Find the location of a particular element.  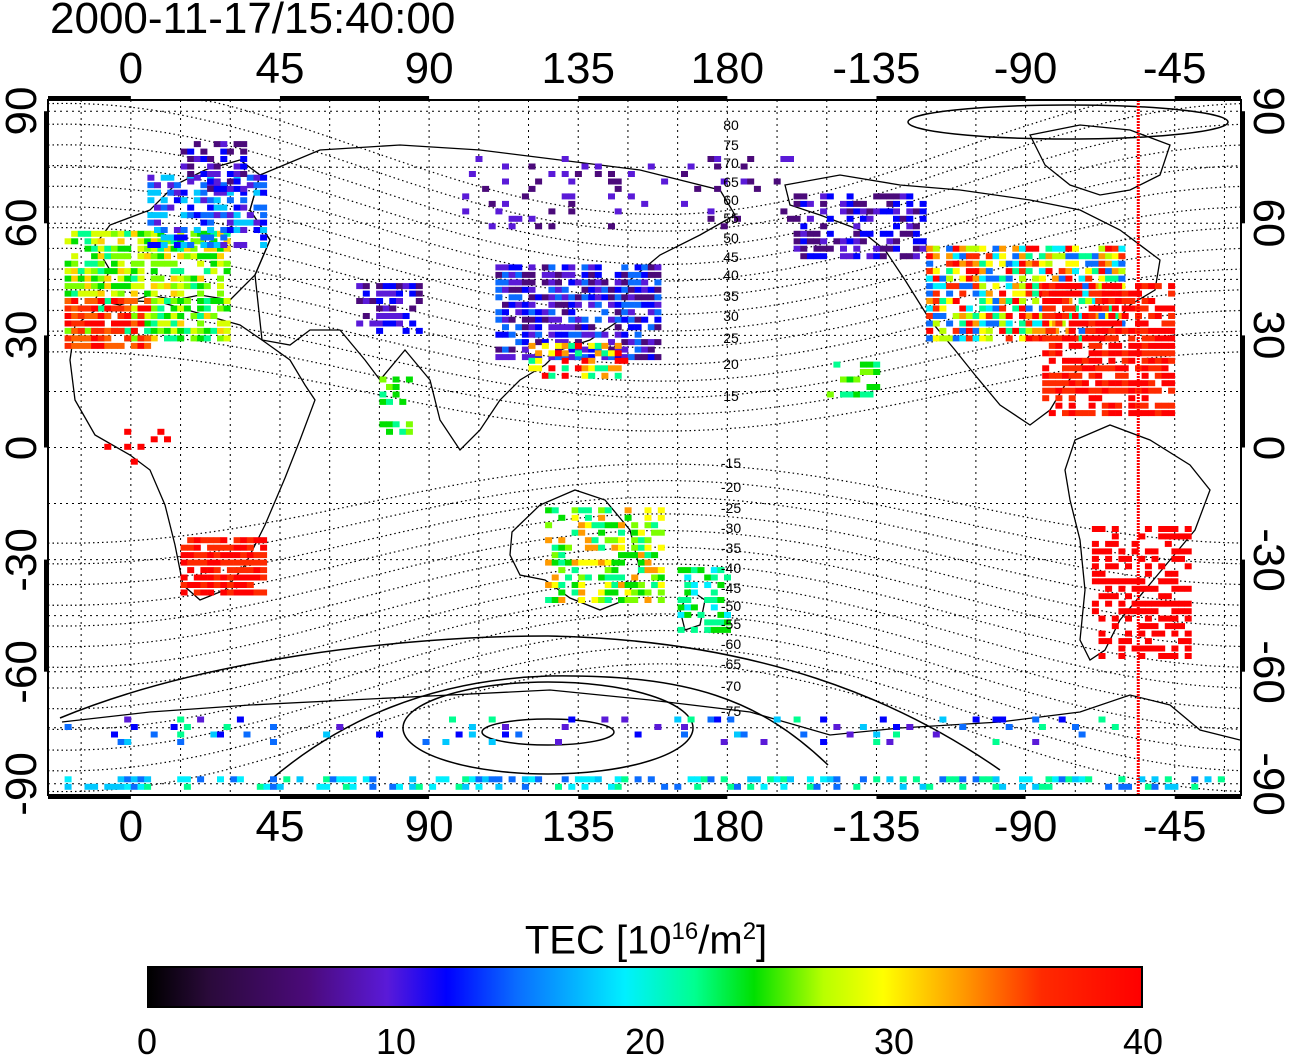

contour-label: -30 is located at coordinates (731, 528).